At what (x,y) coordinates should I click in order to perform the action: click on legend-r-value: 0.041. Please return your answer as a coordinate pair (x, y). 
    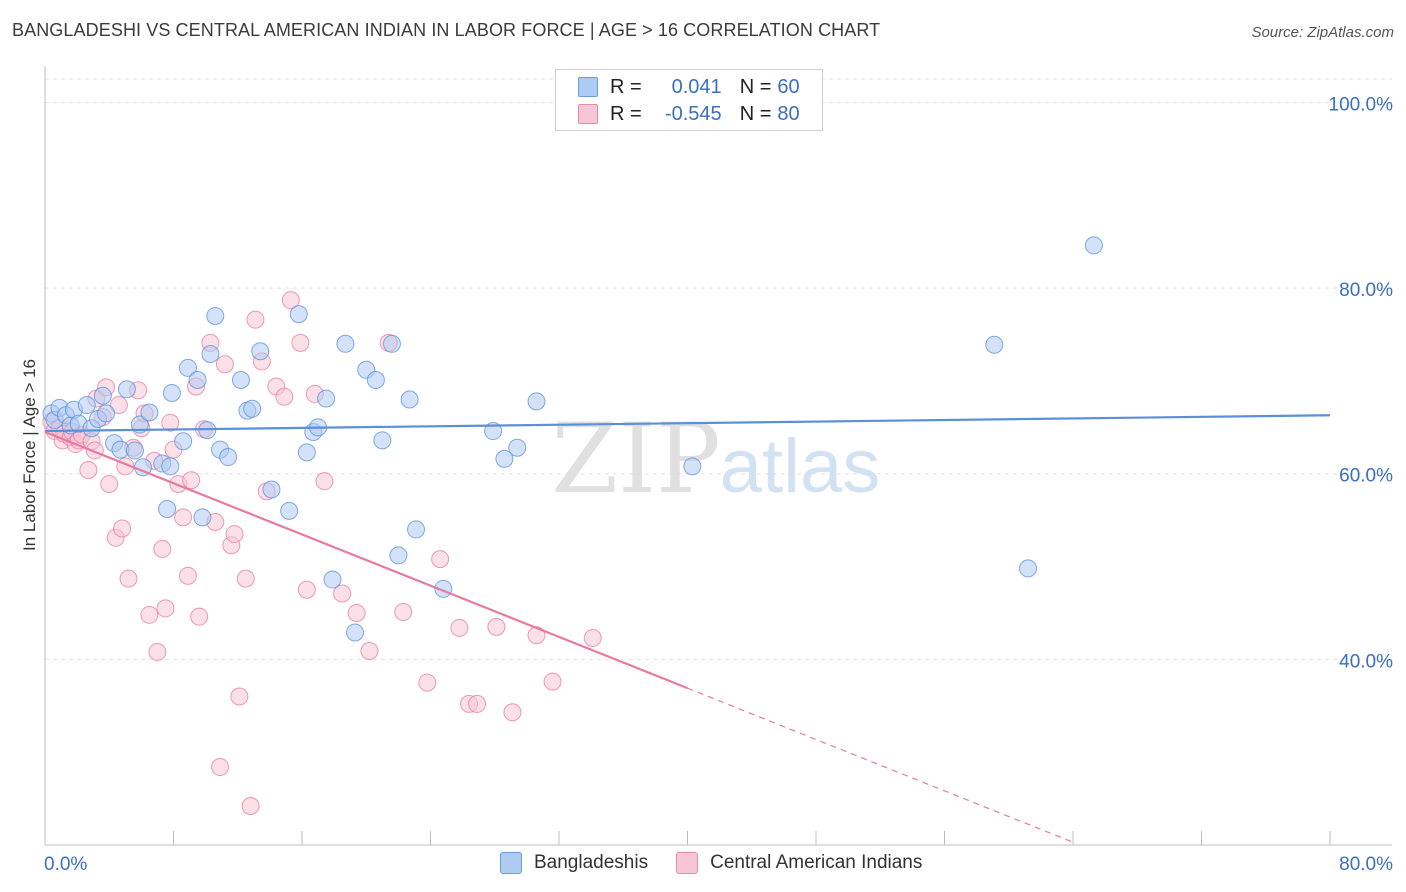
    Looking at the image, I should click on (696, 86).